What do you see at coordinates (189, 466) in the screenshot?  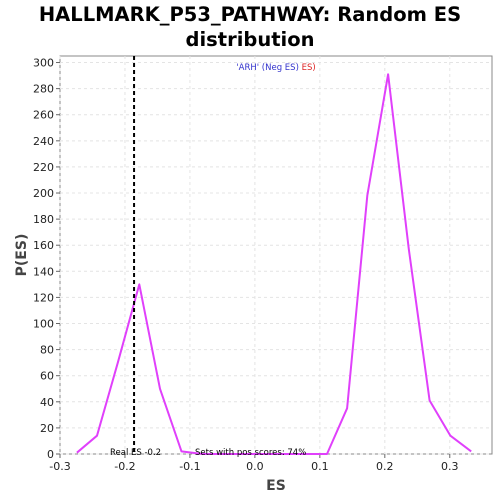 I see `x-tick-label: -0.1` at bounding box center [189, 466].